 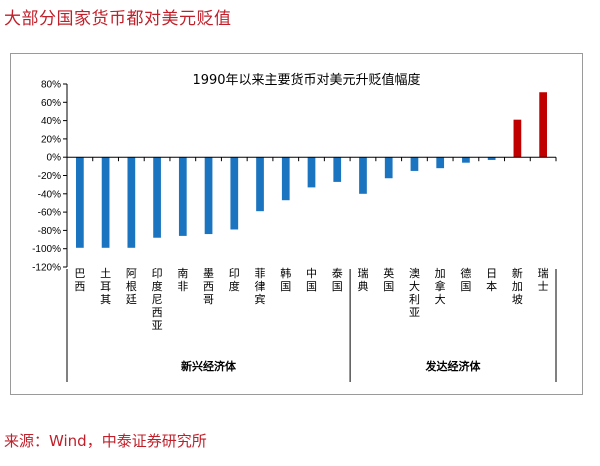 I want to click on category-label: 墨西哥, so click(x=208, y=286).